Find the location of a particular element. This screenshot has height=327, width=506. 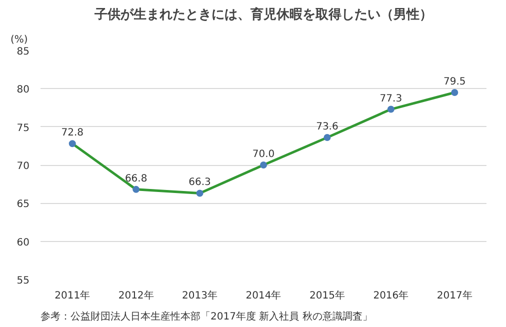

x-tick-label: 2011年 is located at coordinates (72, 296).